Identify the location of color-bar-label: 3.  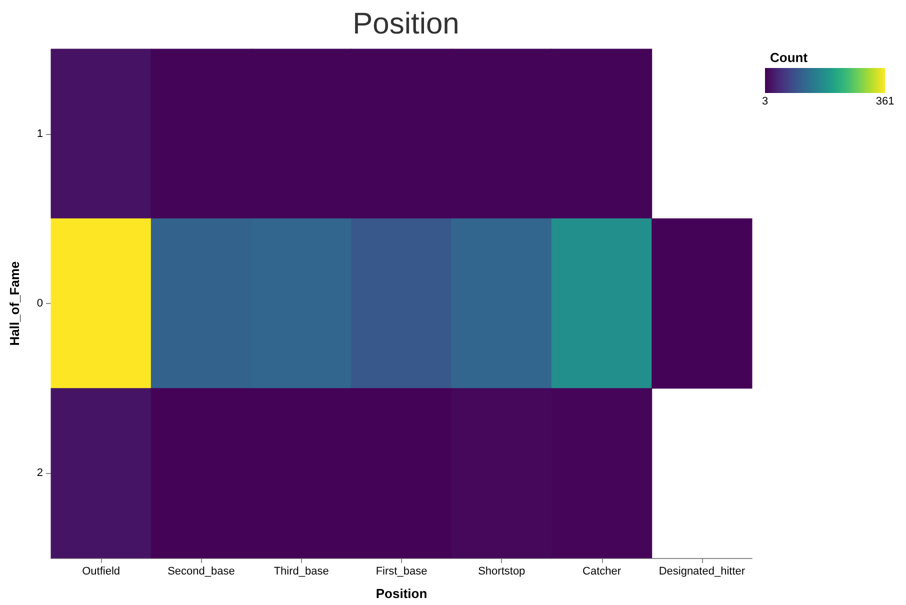
(765, 102).